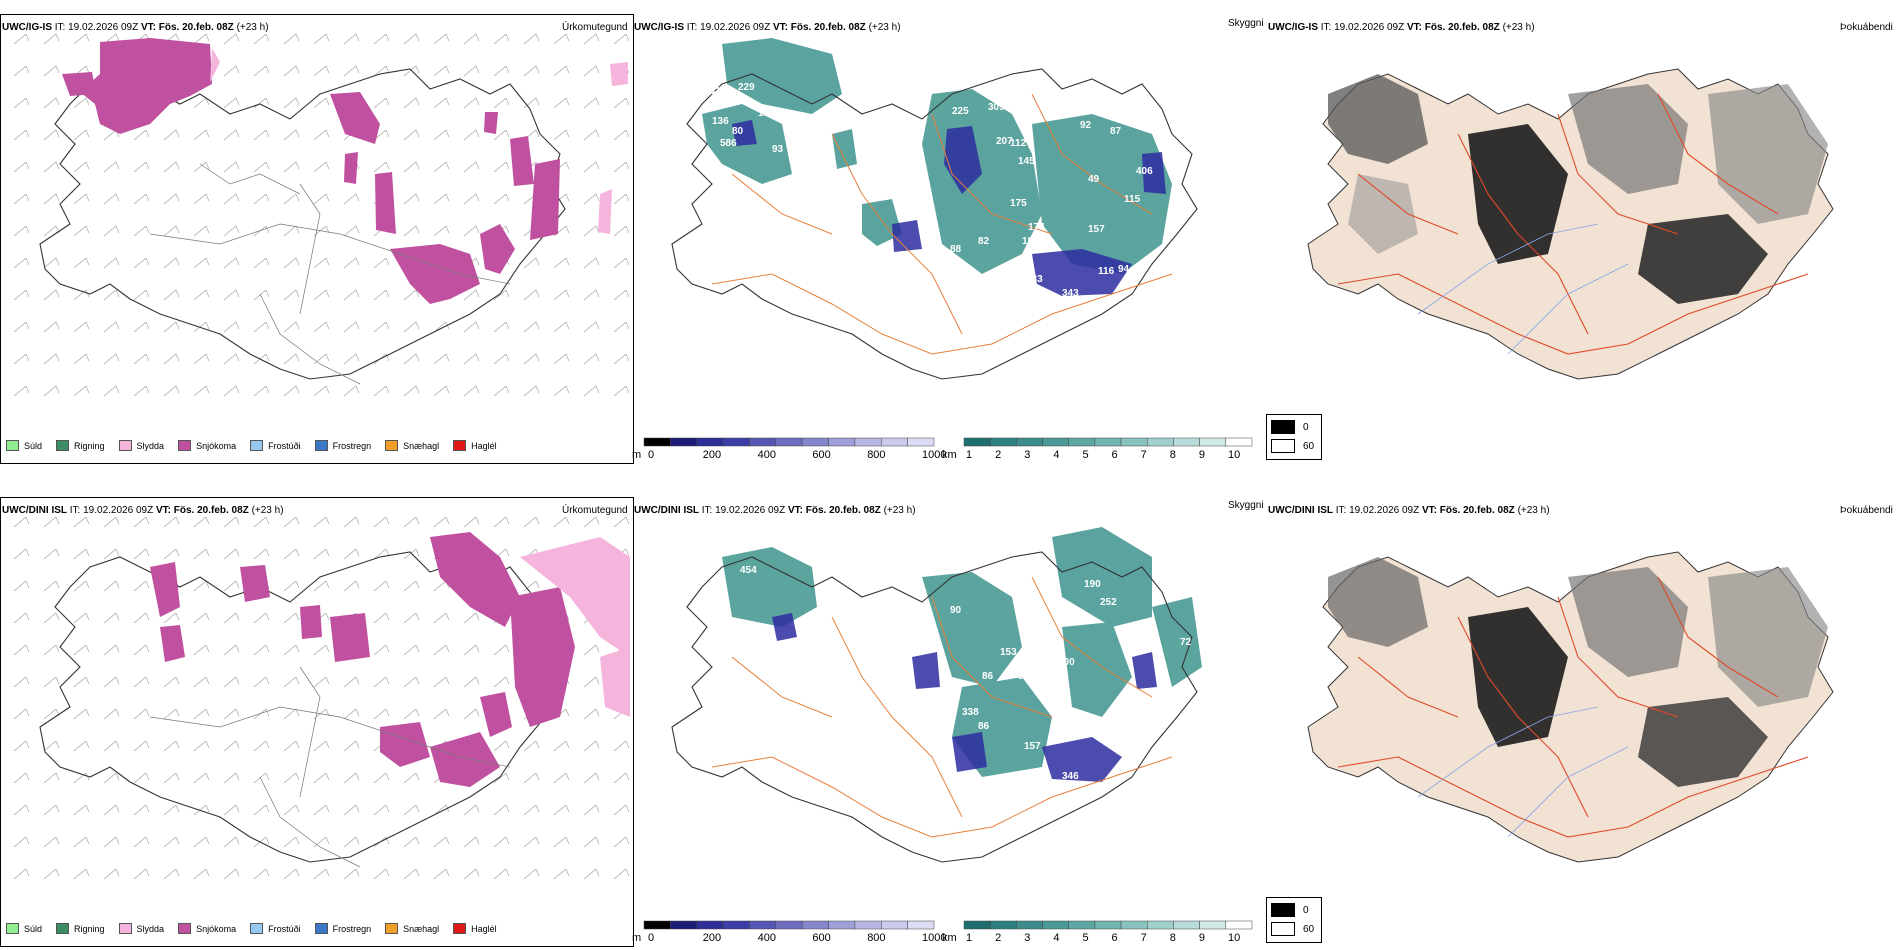 The width and height of the screenshot is (1900, 950). I want to click on roads, so click(942, 224).